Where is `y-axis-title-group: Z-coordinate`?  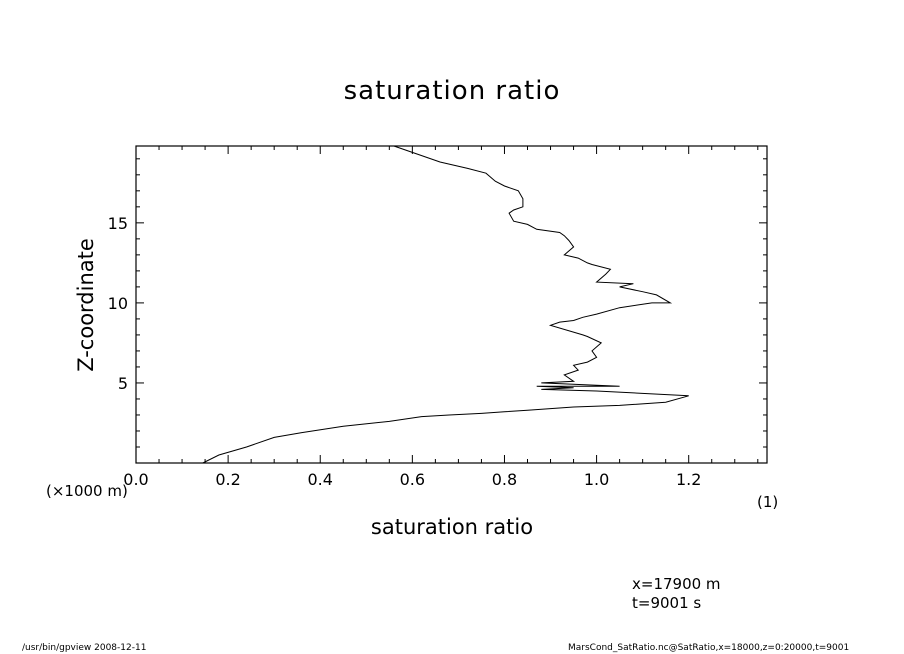
y-axis-title-group: Z-coordinate is located at coordinates (86, 305).